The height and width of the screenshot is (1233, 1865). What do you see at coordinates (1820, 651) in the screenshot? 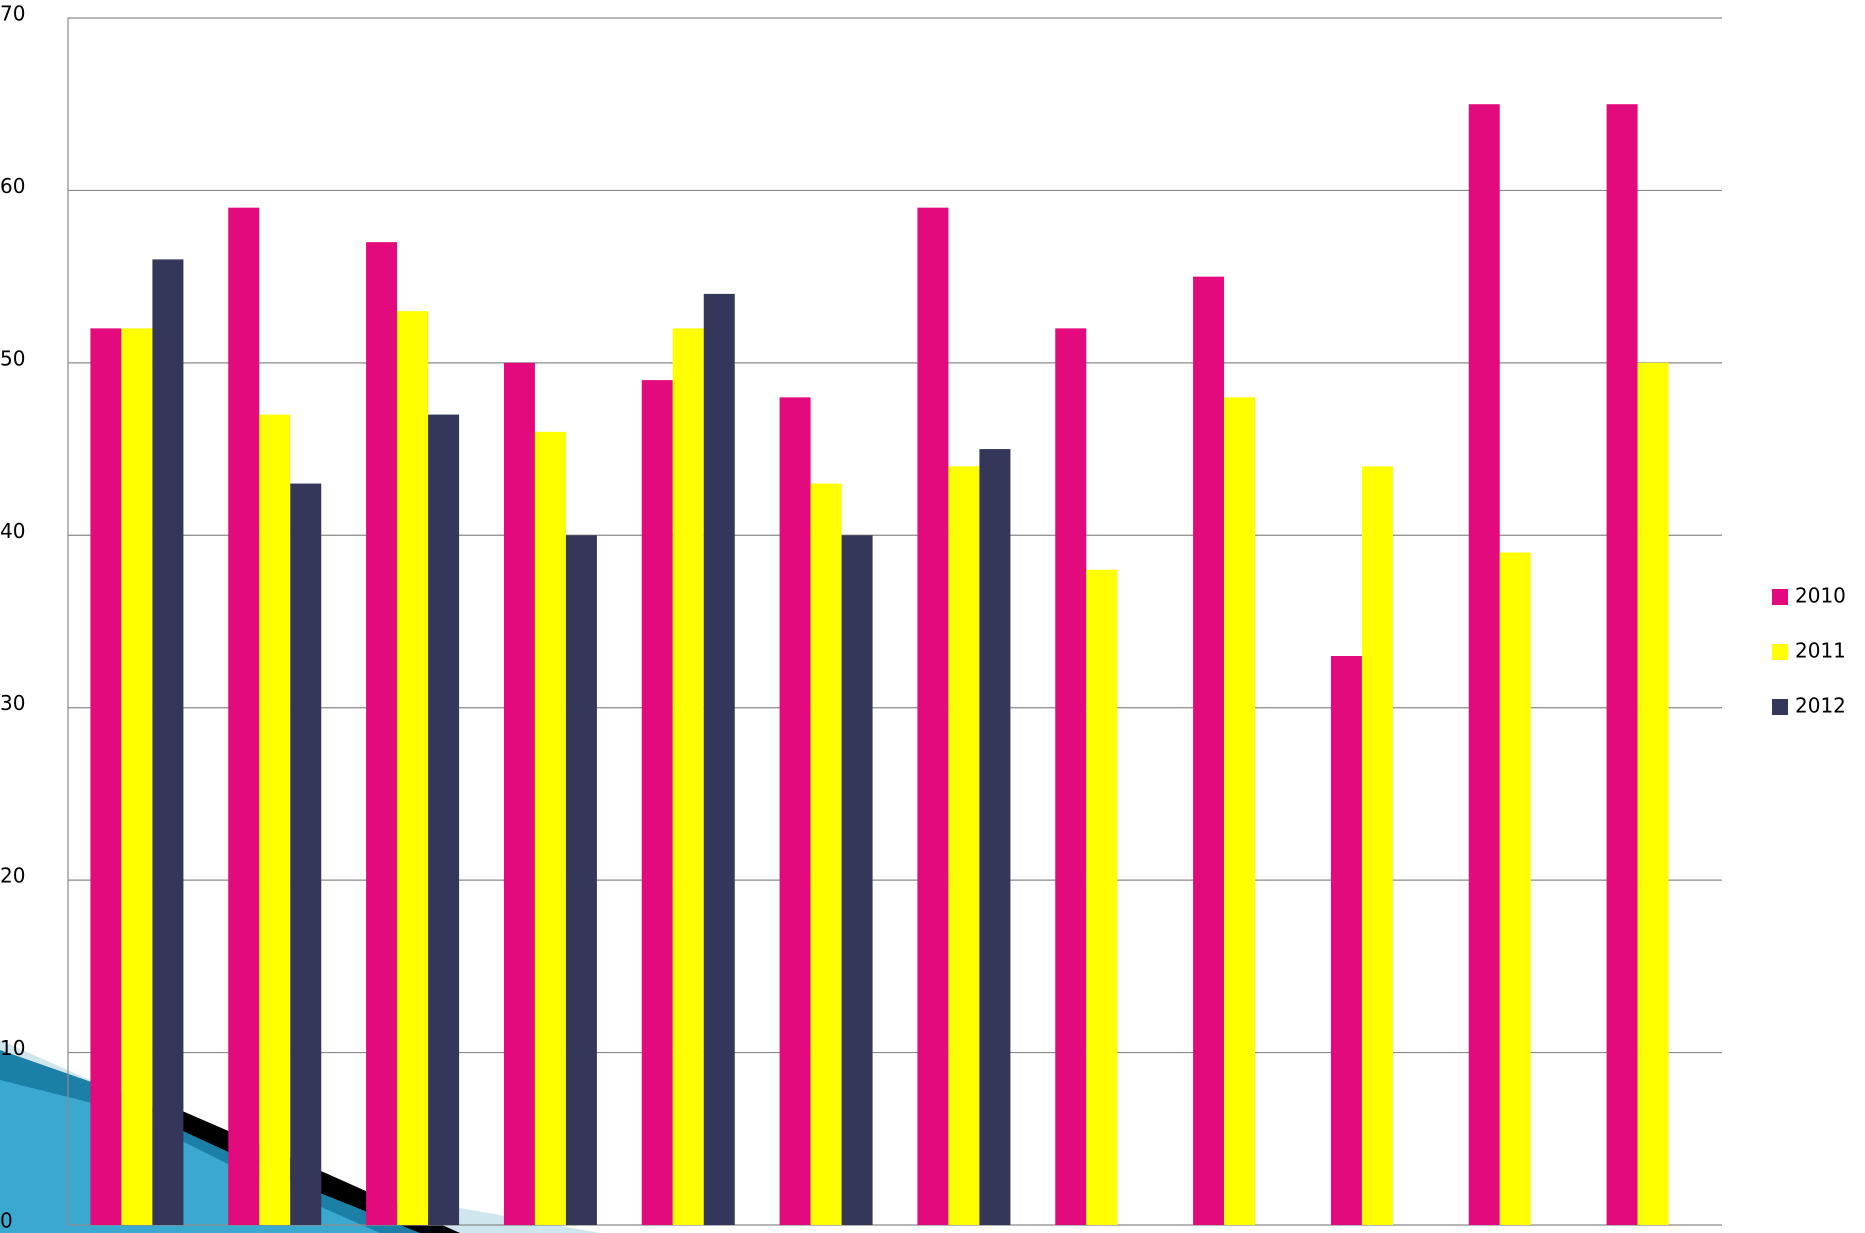
I see `legend-label: 2011` at bounding box center [1820, 651].